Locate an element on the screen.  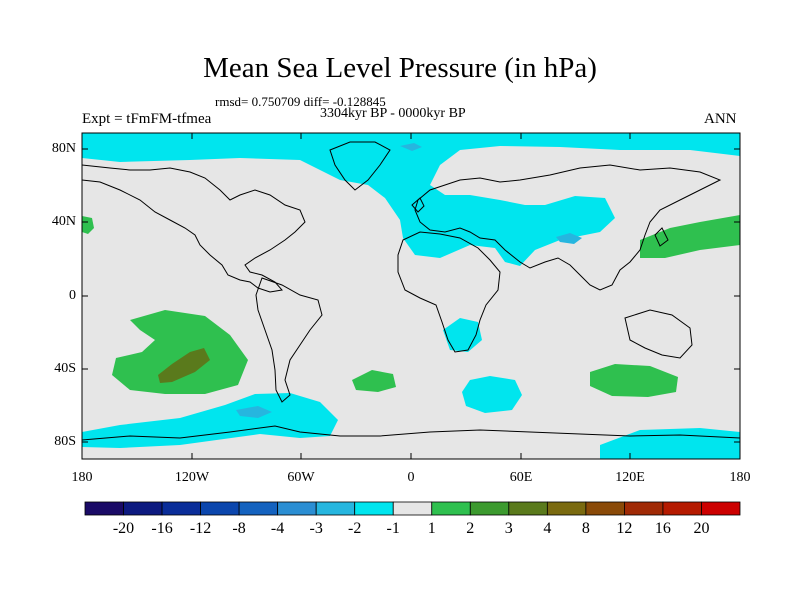
contour-arctic-low is located at coordinates (411, 147).